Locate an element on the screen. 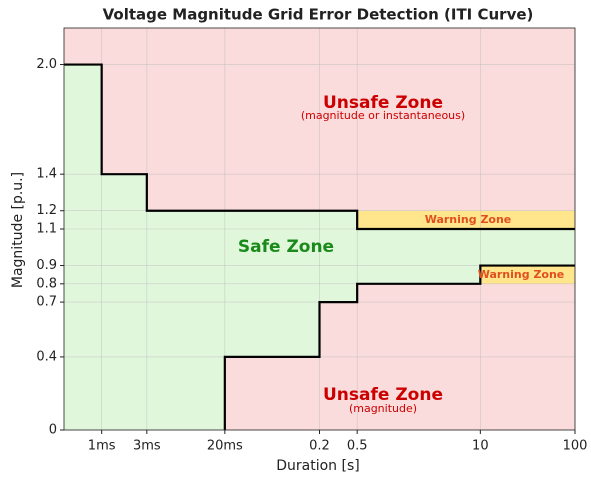  y-tick-label: 0.4 is located at coordinates (46, 356).